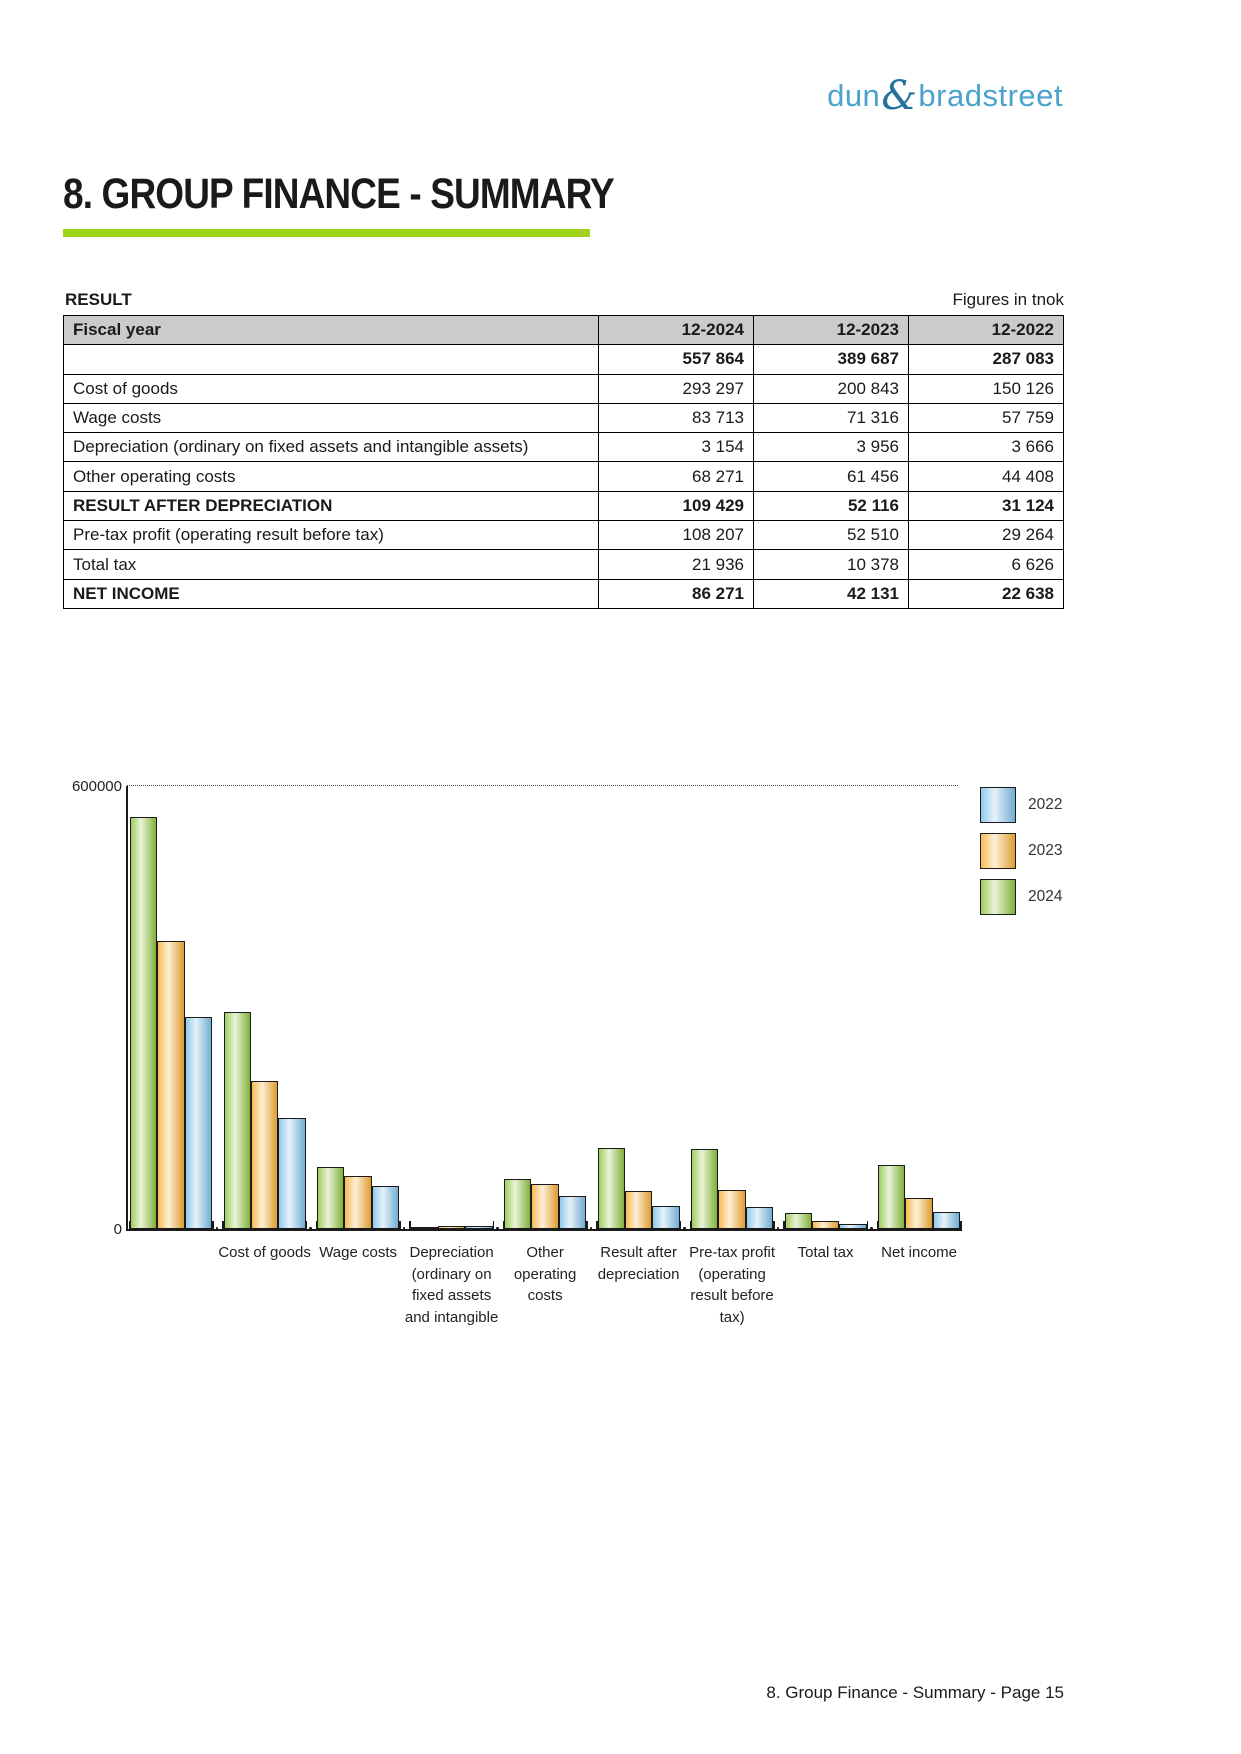 The image size is (1241, 1754). Describe the element at coordinates (986, 418) in the screenshot. I see `row-value: 57 759` at that location.